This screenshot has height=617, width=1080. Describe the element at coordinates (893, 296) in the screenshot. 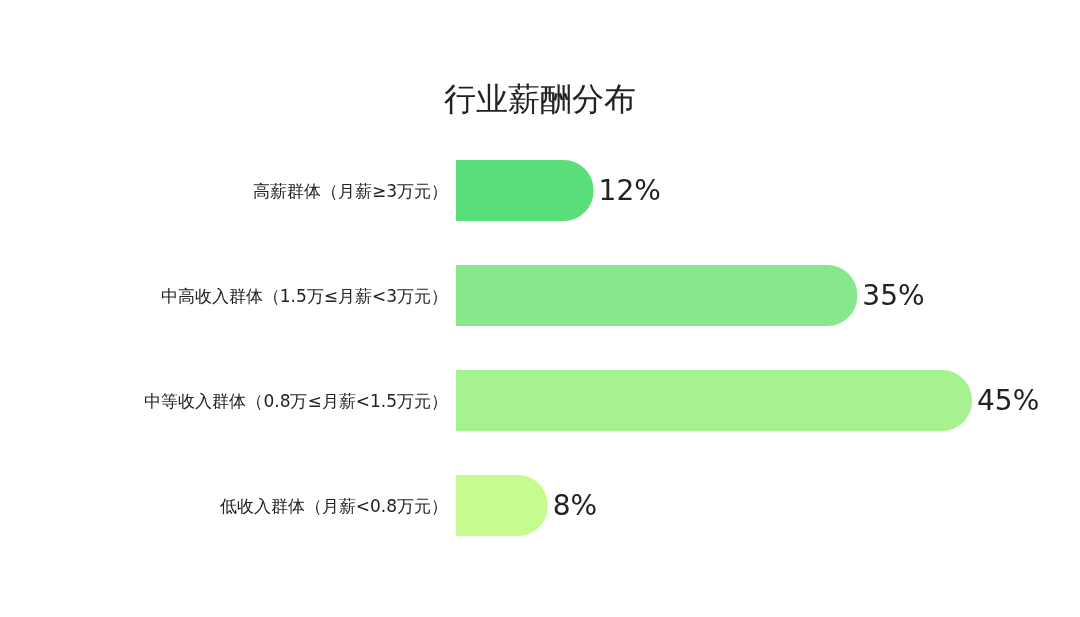

I see `data-label: 35%` at that location.